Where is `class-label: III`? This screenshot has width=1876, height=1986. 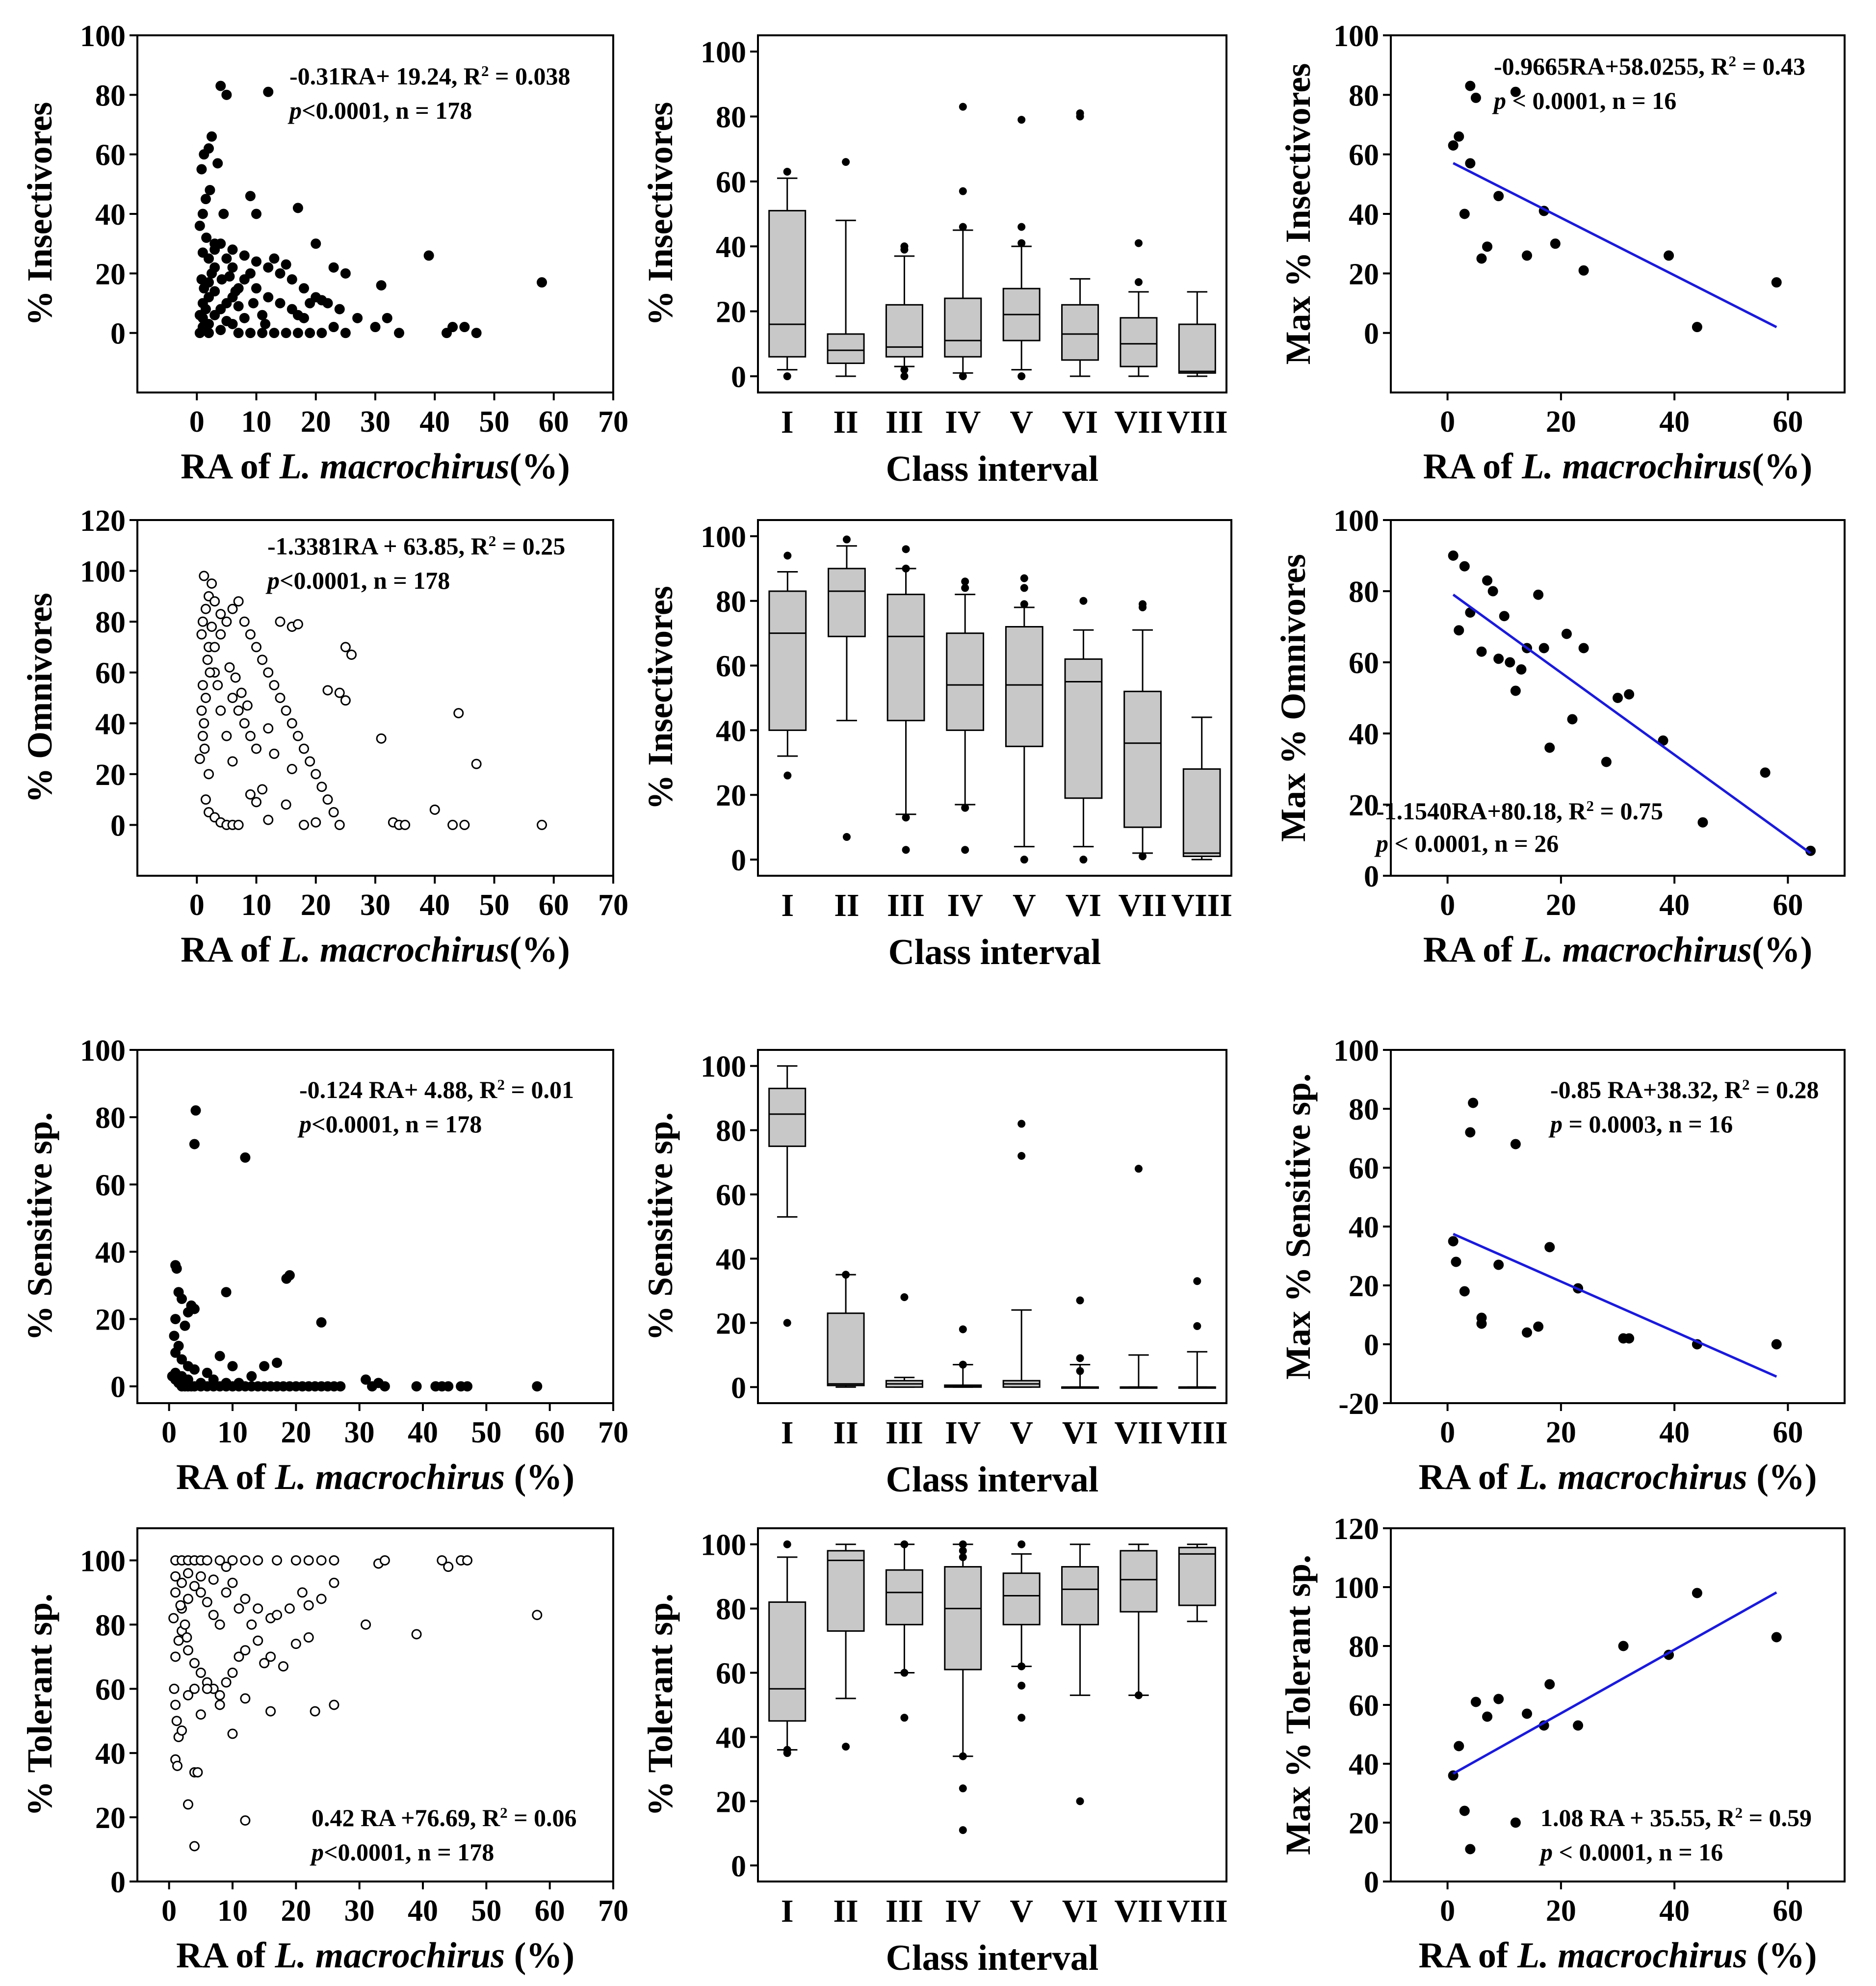 class-label: III is located at coordinates (904, 1911).